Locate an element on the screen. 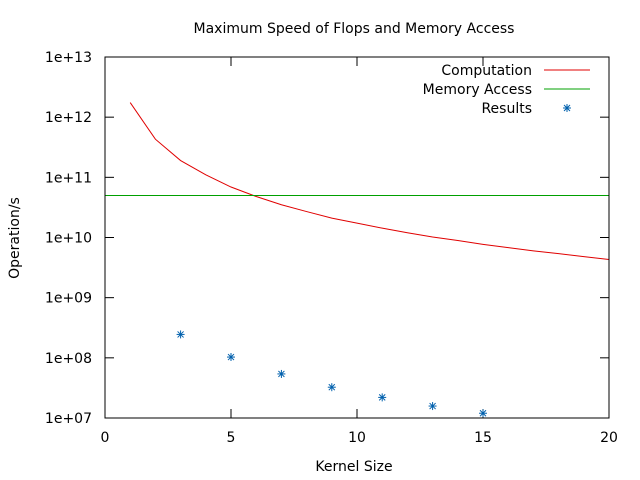 This screenshot has width=640, height=480. y-tick-label: 1e+13 is located at coordinates (68, 58).